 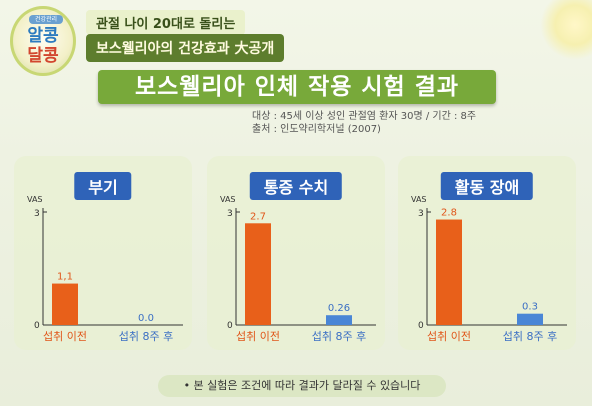 What do you see at coordinates (43, 56) in the screenshot?
I see `logo-line2: 달콩` at bounding box center [43, 56].